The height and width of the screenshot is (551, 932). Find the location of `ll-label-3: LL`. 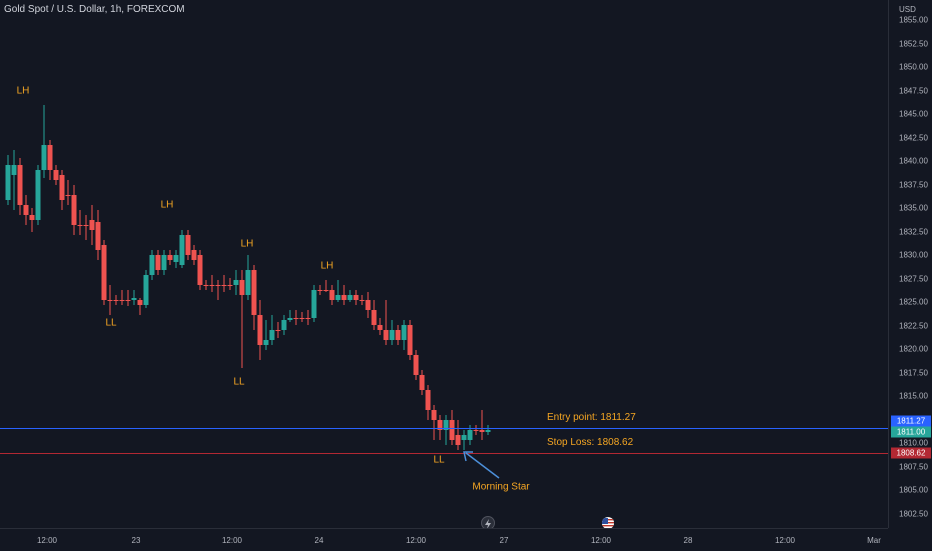

ll-label-3: LL is located at coordinates (439, 460).